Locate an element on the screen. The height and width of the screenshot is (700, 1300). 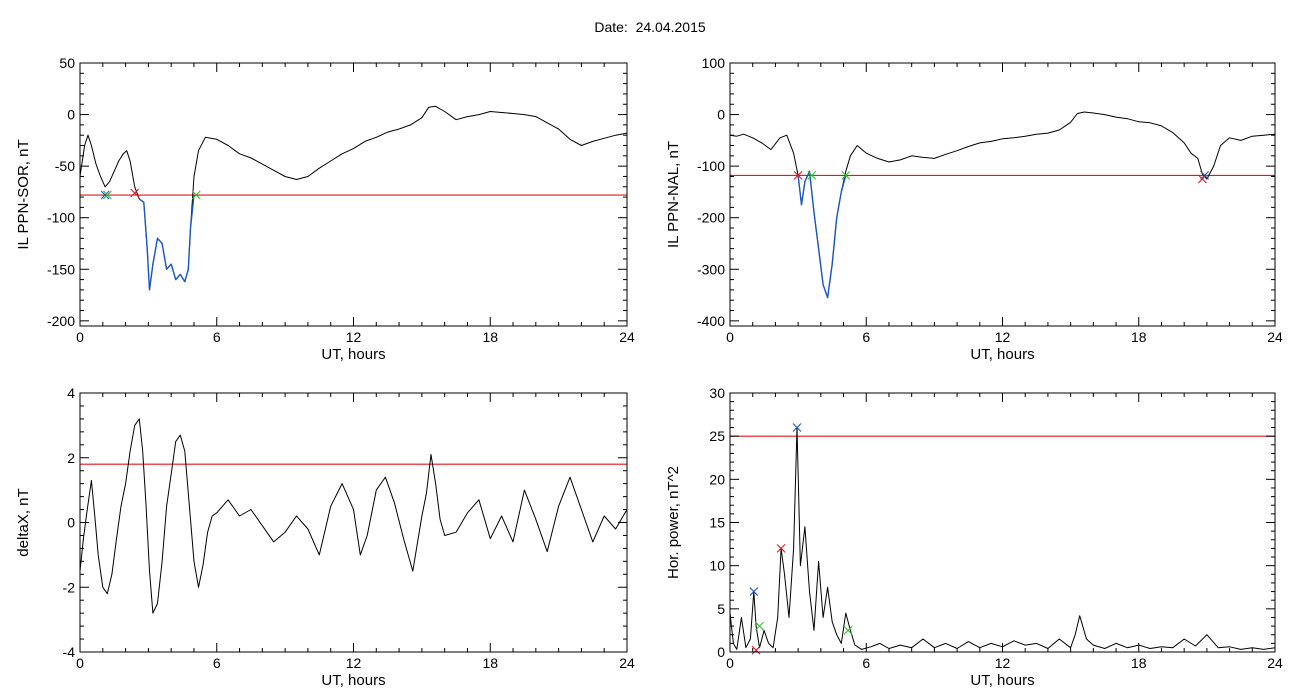
p2-y-tick-label-2: -300 is located at coordinates (711, 269).